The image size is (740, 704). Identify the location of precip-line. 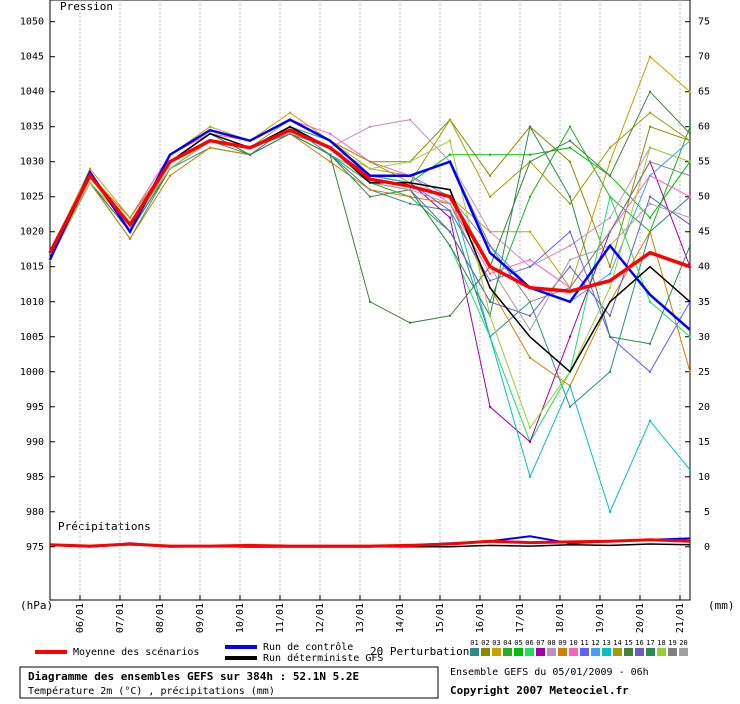
(370, 543).